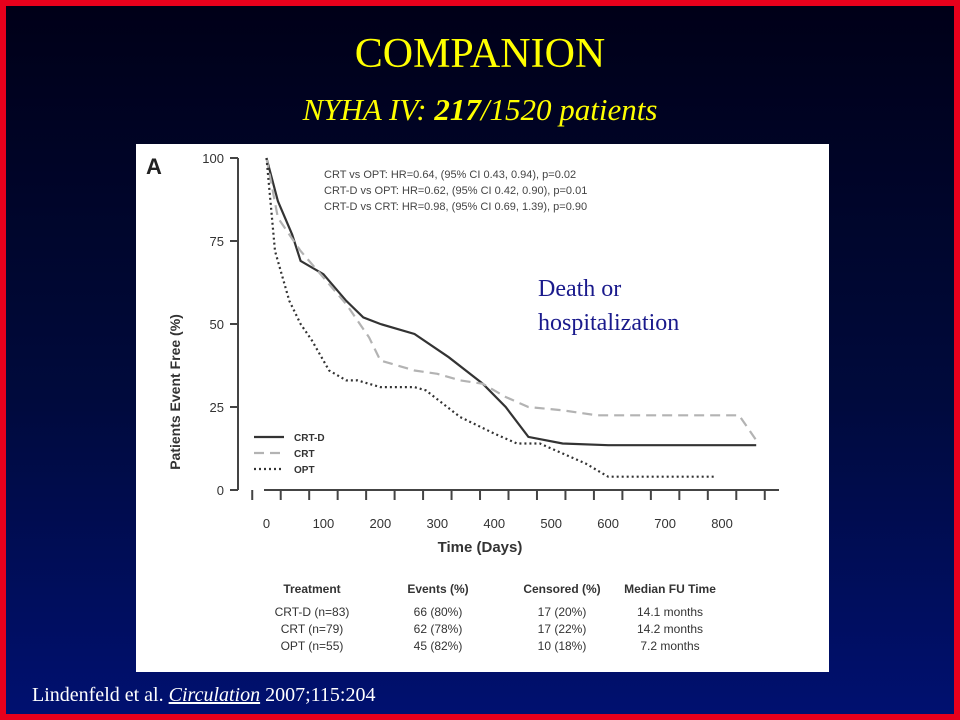 This screenshot has height=720, width=960. What do you see at coordinates (609, 323) in the screenshot?
I see `annotation-line-2: hospitalization` at bounding box center [609, 323].